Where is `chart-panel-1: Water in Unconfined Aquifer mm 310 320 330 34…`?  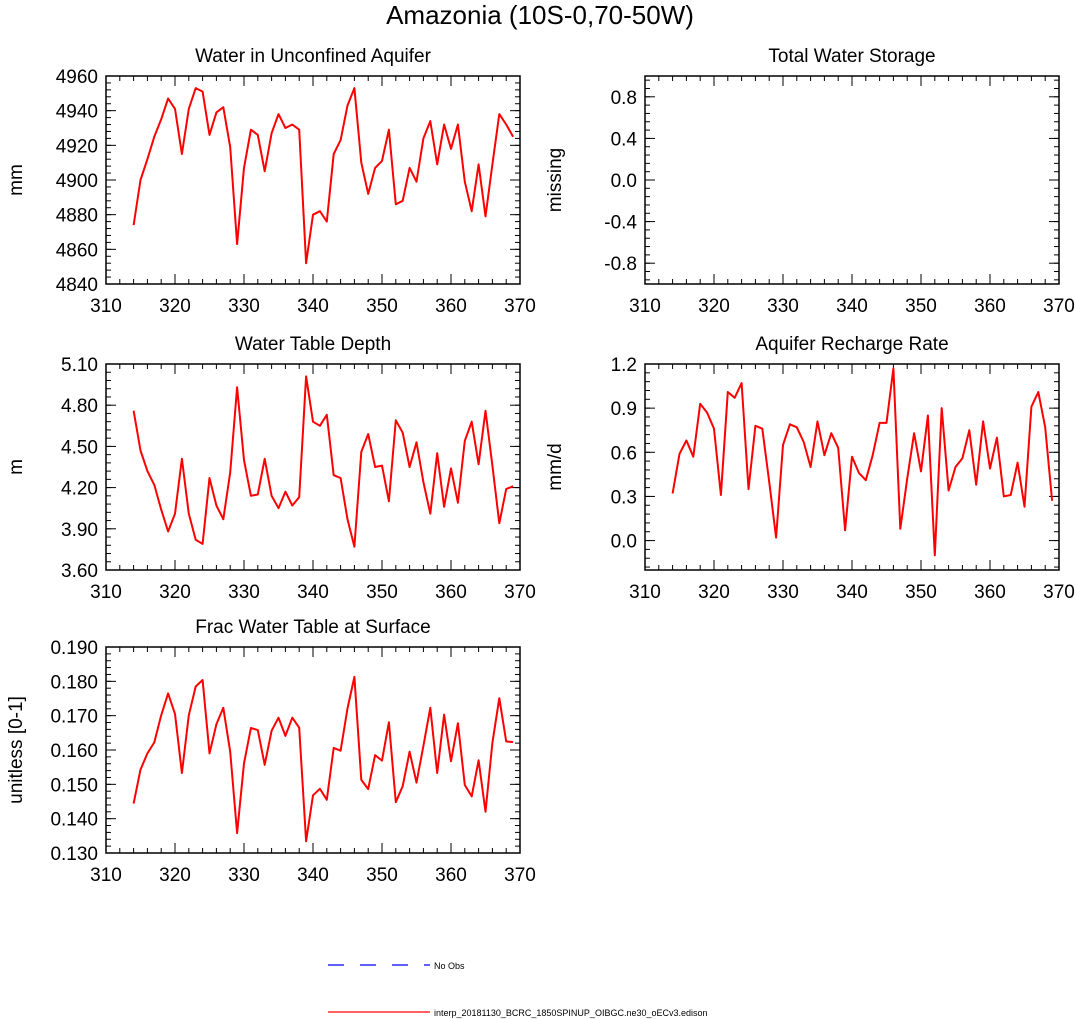
chart-panel-1: Water in Unconfined Aquifer mm 310 320 330 34… is located at coordinates (271, 181).